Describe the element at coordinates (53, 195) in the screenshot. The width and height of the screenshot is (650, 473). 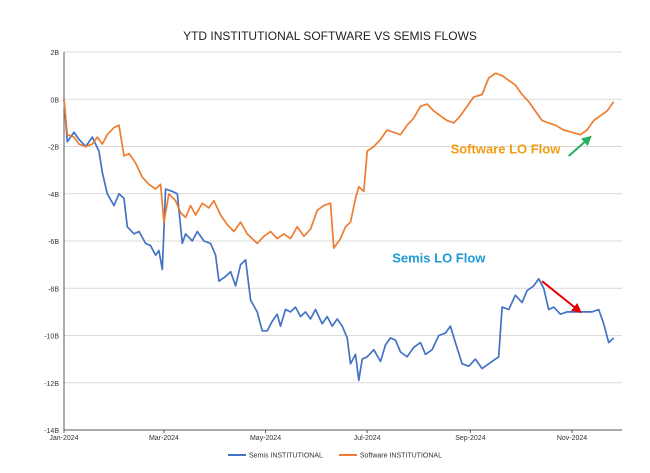
I see `y-tick-label: -4B` at that location.